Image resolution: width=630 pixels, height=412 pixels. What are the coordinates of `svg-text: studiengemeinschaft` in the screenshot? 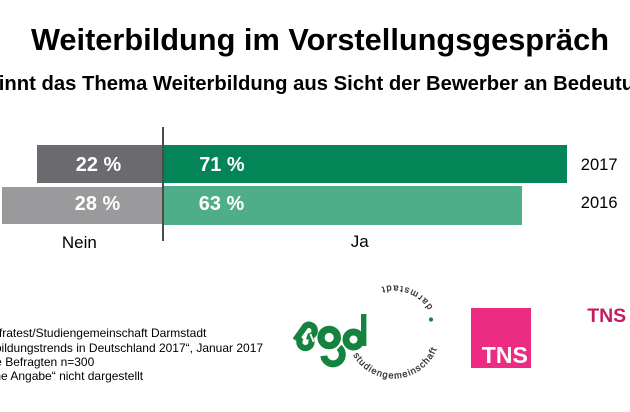 It's located at (395, 363).